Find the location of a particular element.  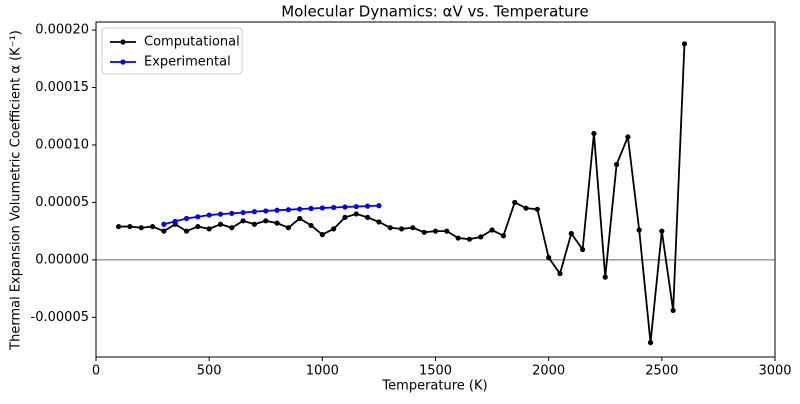

legend-box is located at coordinates (172, 51).